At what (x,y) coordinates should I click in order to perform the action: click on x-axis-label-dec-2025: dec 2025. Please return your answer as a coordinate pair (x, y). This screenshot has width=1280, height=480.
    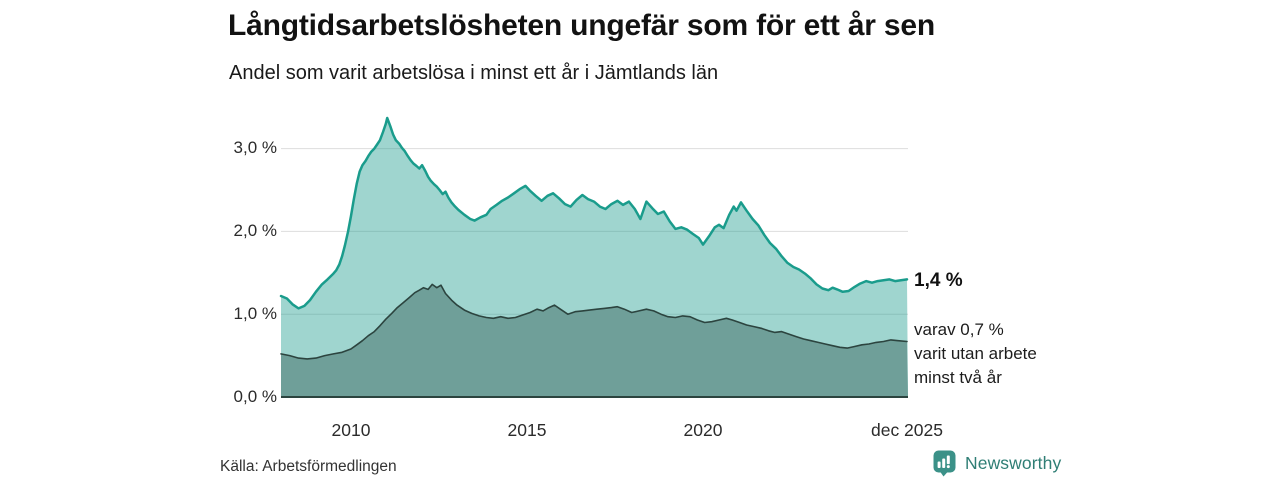
    Looking at the image, I should click on (906, 430).